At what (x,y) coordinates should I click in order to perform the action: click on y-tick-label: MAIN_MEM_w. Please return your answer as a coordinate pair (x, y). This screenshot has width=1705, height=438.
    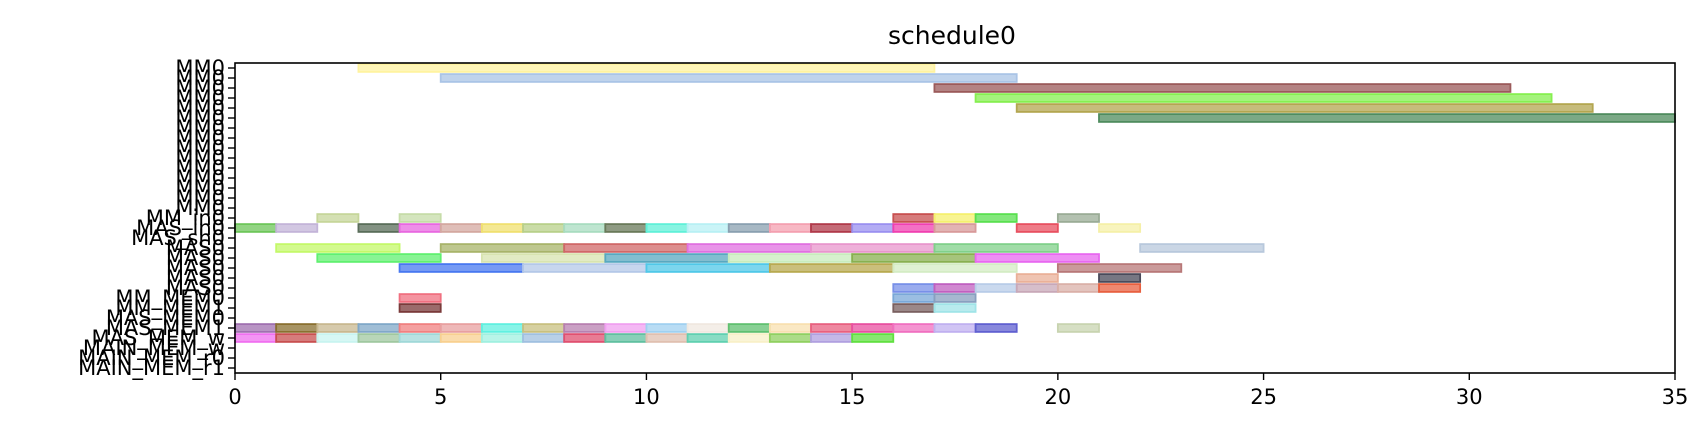
    Looking at the image, I should click on (154, 348).